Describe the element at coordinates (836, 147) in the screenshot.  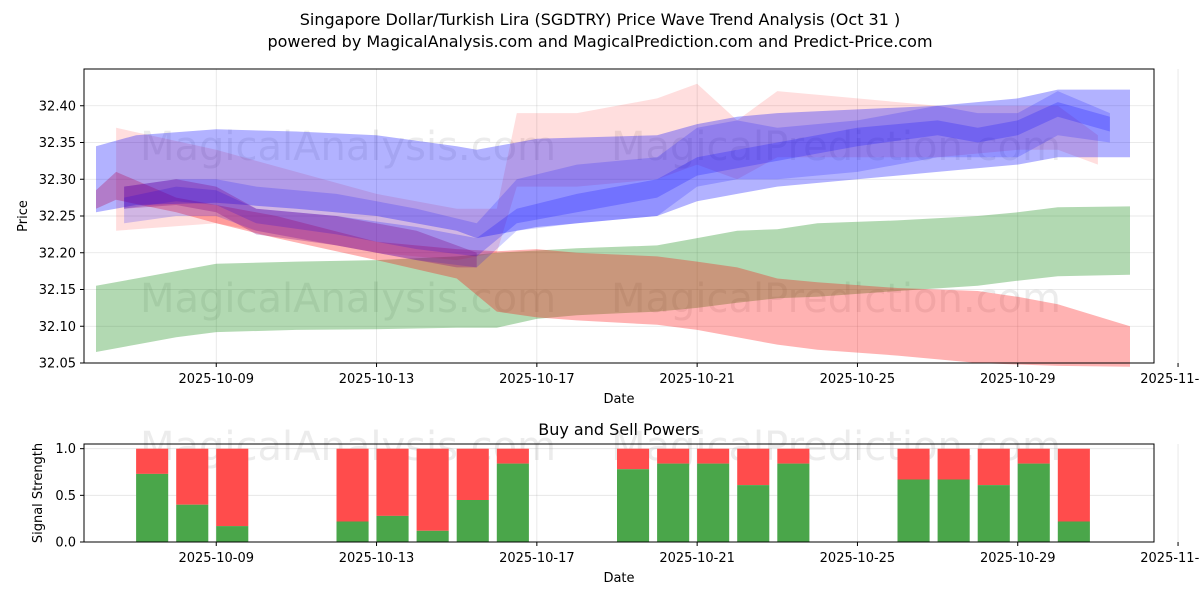
I see `watermark-top-right: MagicalPrediction.com` at that location.